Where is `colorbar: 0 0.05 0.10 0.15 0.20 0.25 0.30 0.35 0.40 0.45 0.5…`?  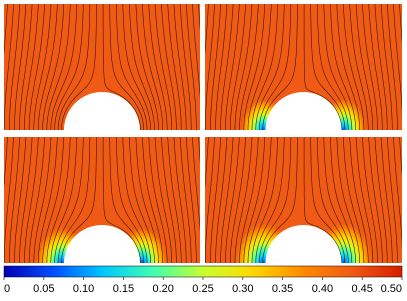 colorbar: 0 0.05 0.10 0.15 0.20 0.25 0.30 0.35 0.40 0.45 0.5… is located at coordinates (203, 280).